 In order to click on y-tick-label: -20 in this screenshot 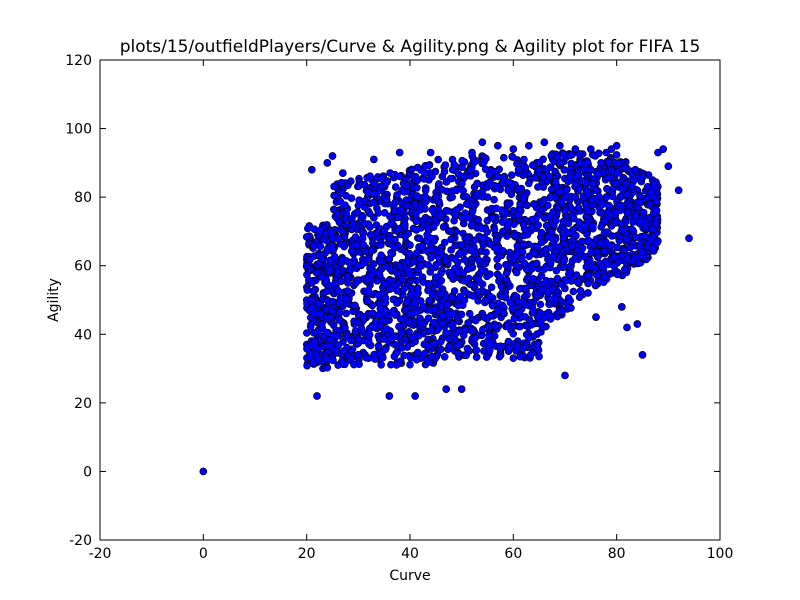, I will do `click(80, 541)`.